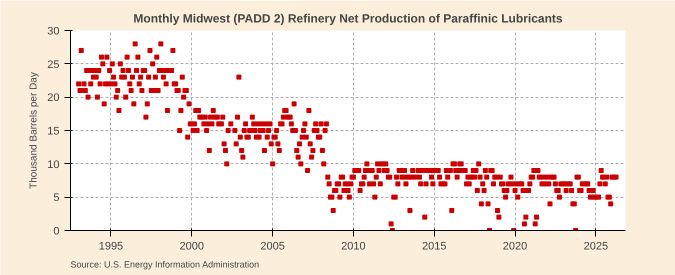 This screenshot has width=675, height=275. Describe the element at coordinates (192, 246) in the screenshot. I see `x-tick-label: 2000` at that location.